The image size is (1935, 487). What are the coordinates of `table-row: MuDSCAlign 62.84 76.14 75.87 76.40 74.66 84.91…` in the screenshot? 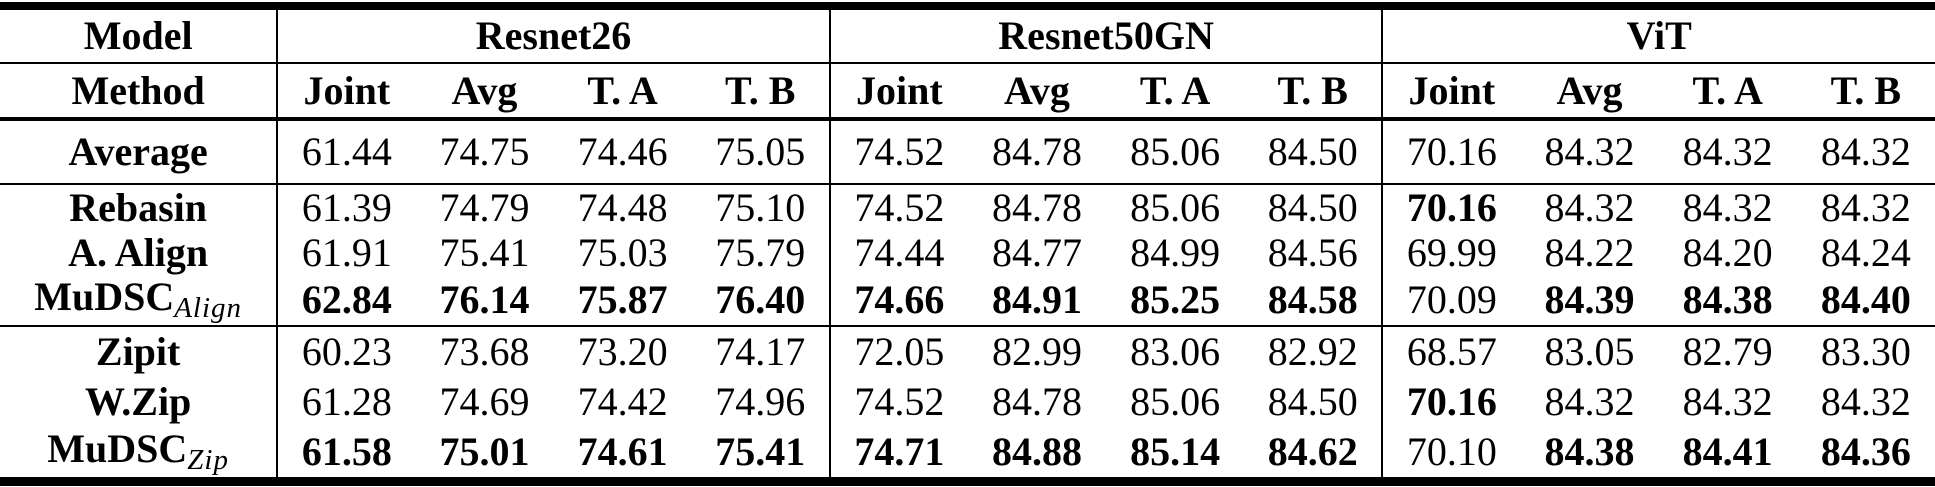 It's located at (967, 300).